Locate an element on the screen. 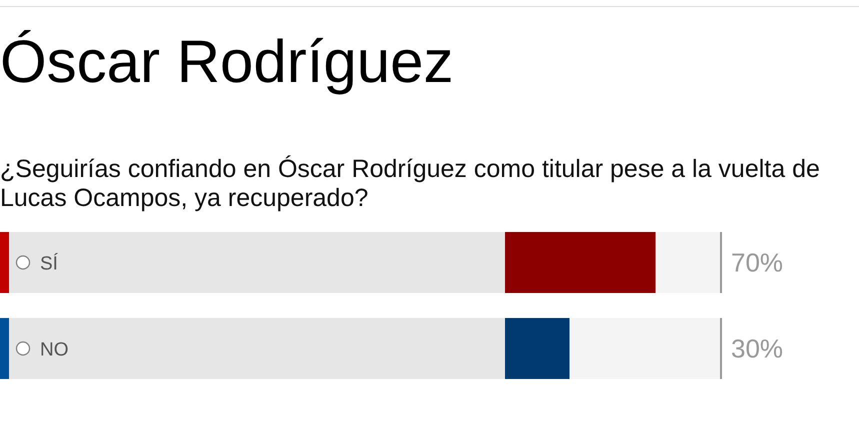  y-tick-label: SÍ is located at coordinates (49, 263).